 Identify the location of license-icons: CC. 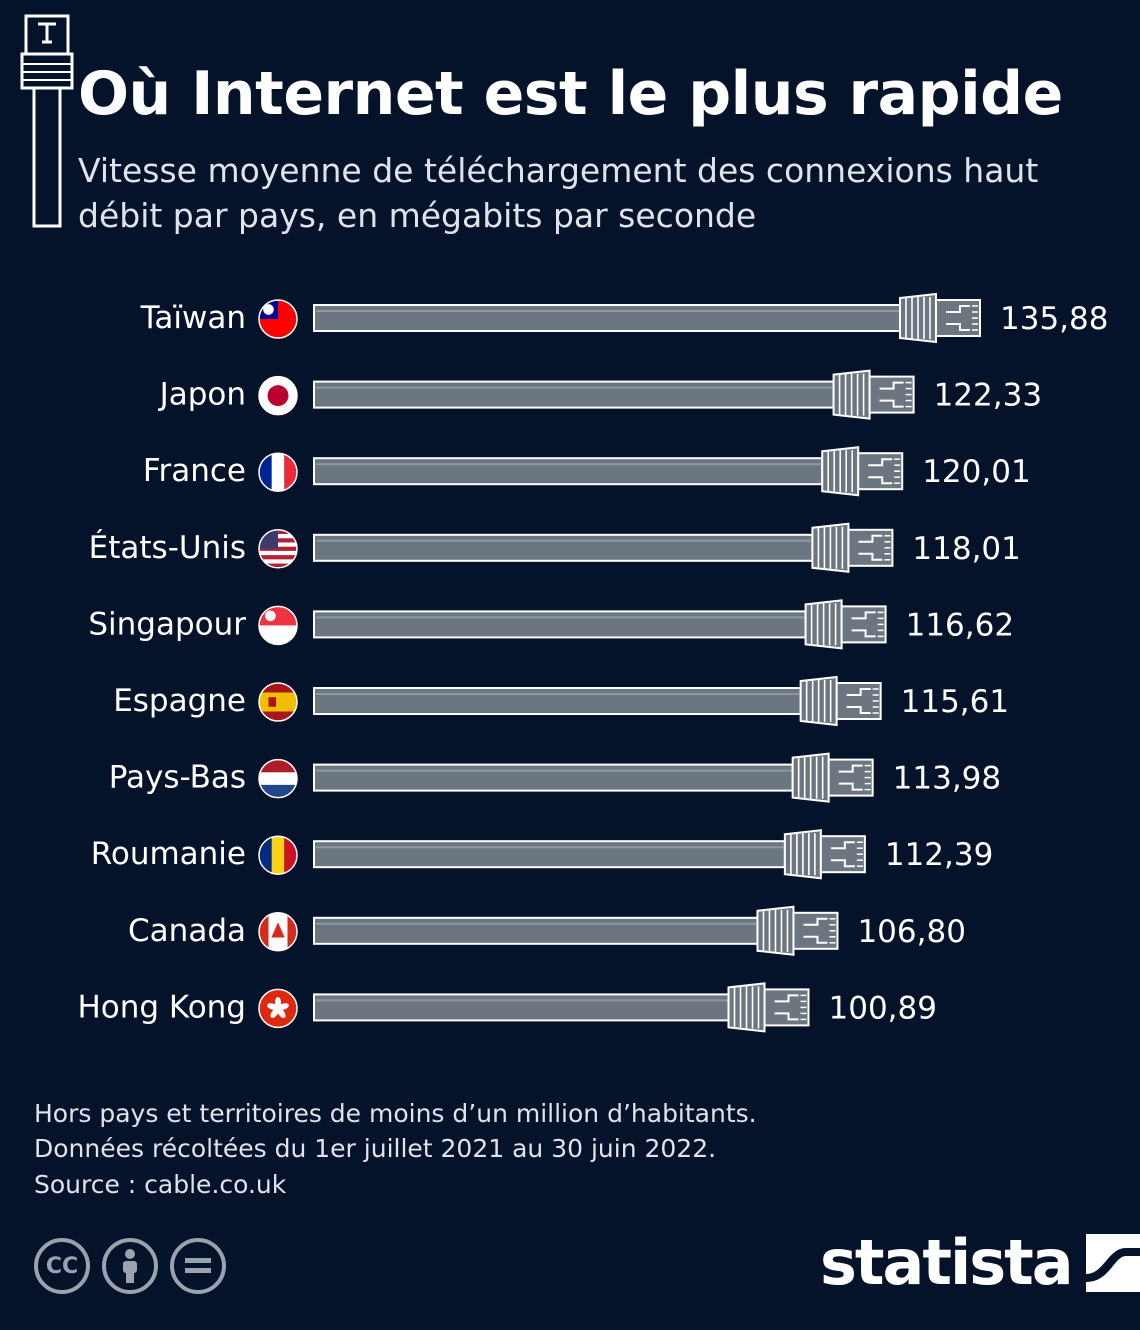
(130, 1266).